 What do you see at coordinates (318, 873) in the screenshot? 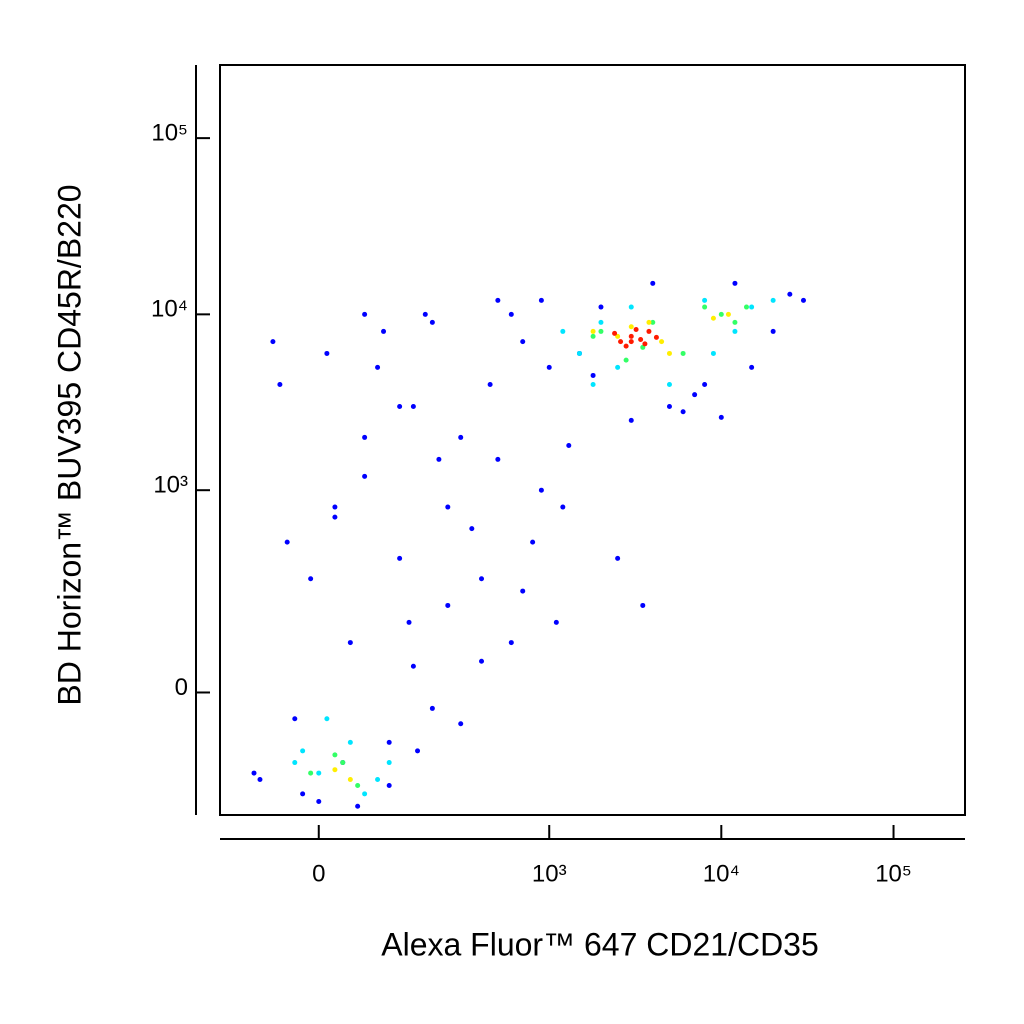
I see `x-tick-label: 0` at bounding box center [318, 873].